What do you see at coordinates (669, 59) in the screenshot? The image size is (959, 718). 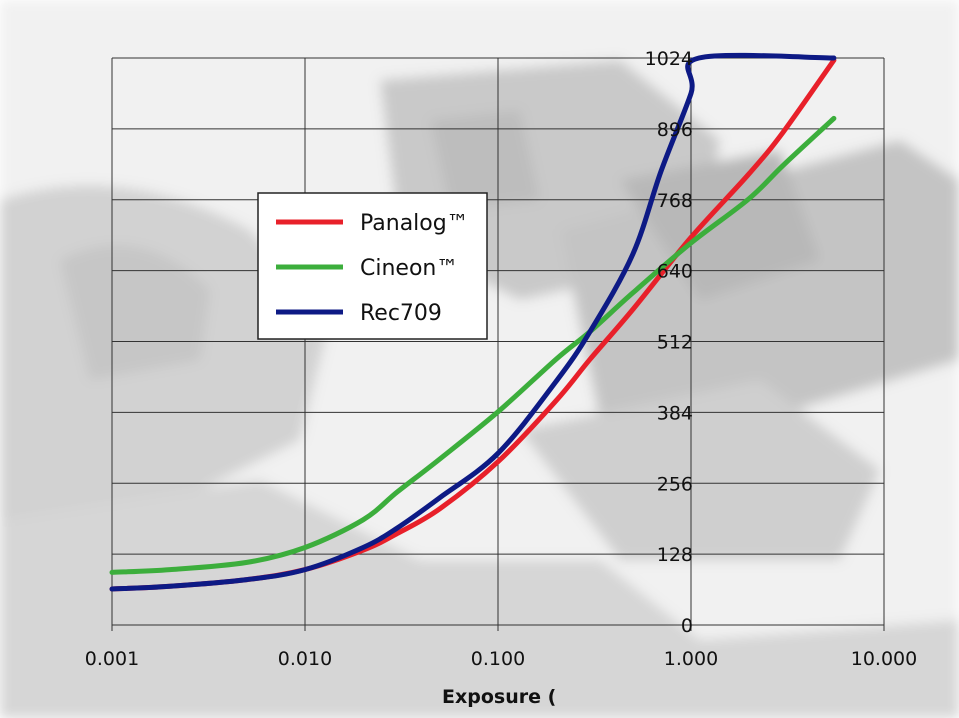 I see `y-tick-label: 1024` at bounding box center [669, 59].